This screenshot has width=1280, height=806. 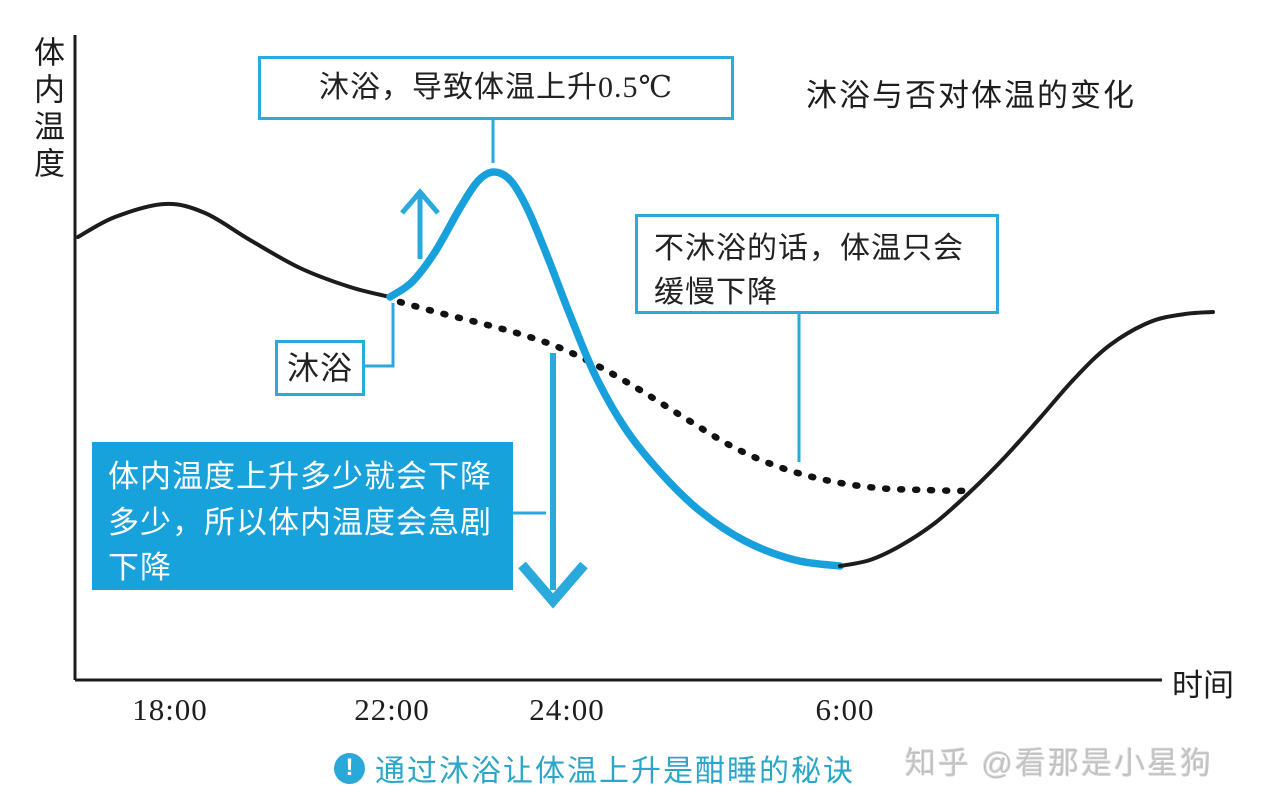 What do you see at coordinates (845, 709) in the screenshot?
I see `x-tick-6: 6:00` at bounding box center [845, 709].